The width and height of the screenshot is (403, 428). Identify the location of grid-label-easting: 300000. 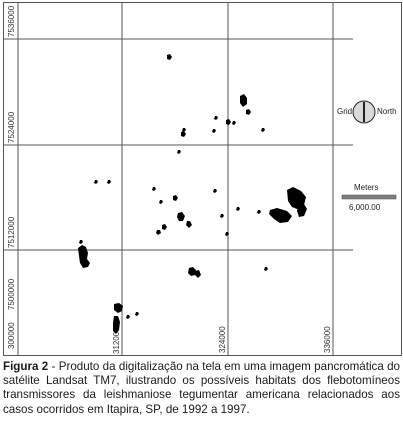
(11, 335).